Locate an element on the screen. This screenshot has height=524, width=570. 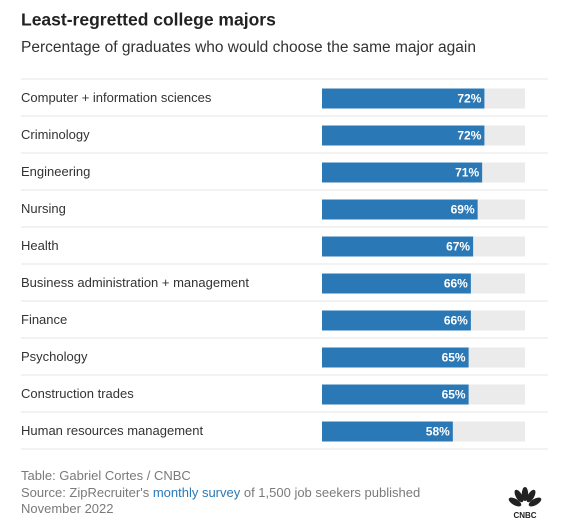
category-label: Nursing is located at coordinates (43, 208).